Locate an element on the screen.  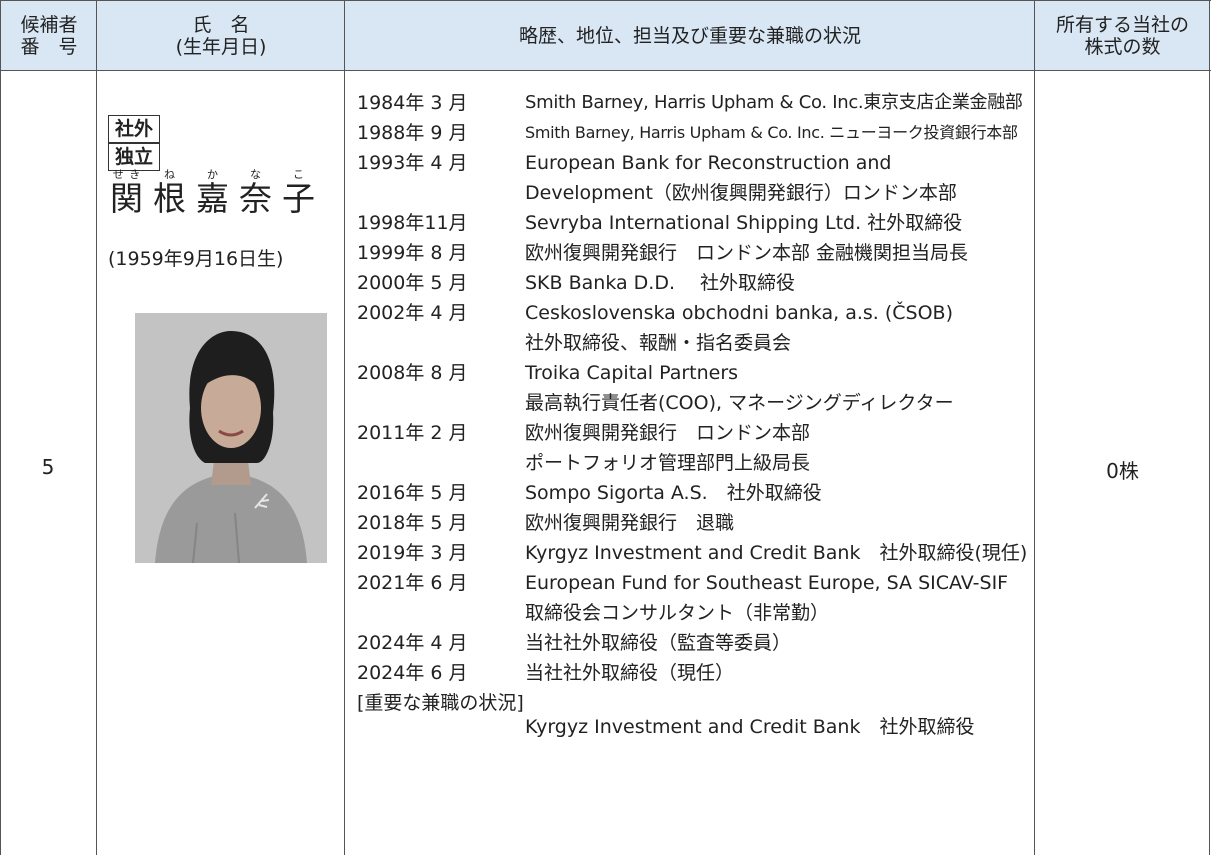
career-line: 2016年 5 月 Sompo Sigorta A.S. 社外取締役 is located at coordinates (692, 493).